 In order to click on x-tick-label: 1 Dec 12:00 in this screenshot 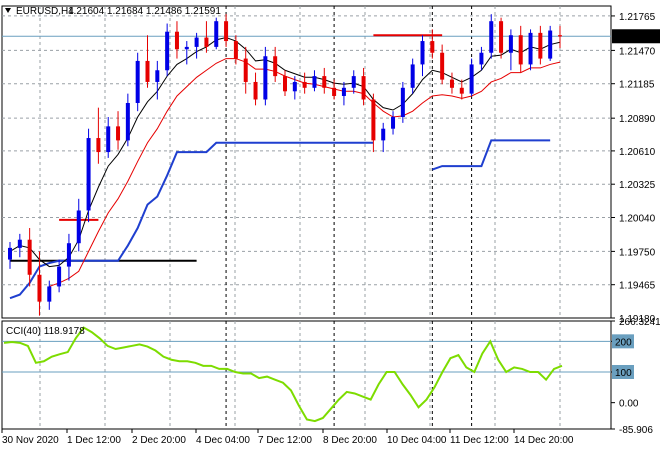, I will do `click(94, 440)`.